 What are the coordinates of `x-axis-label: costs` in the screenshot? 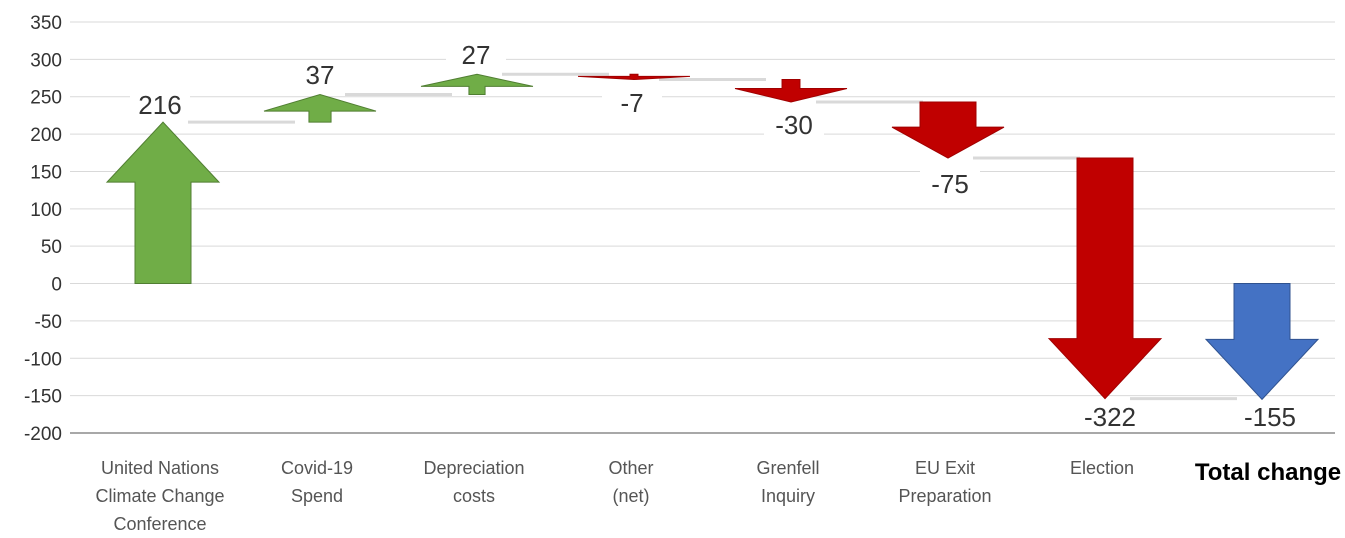 It's located at (474, 496).